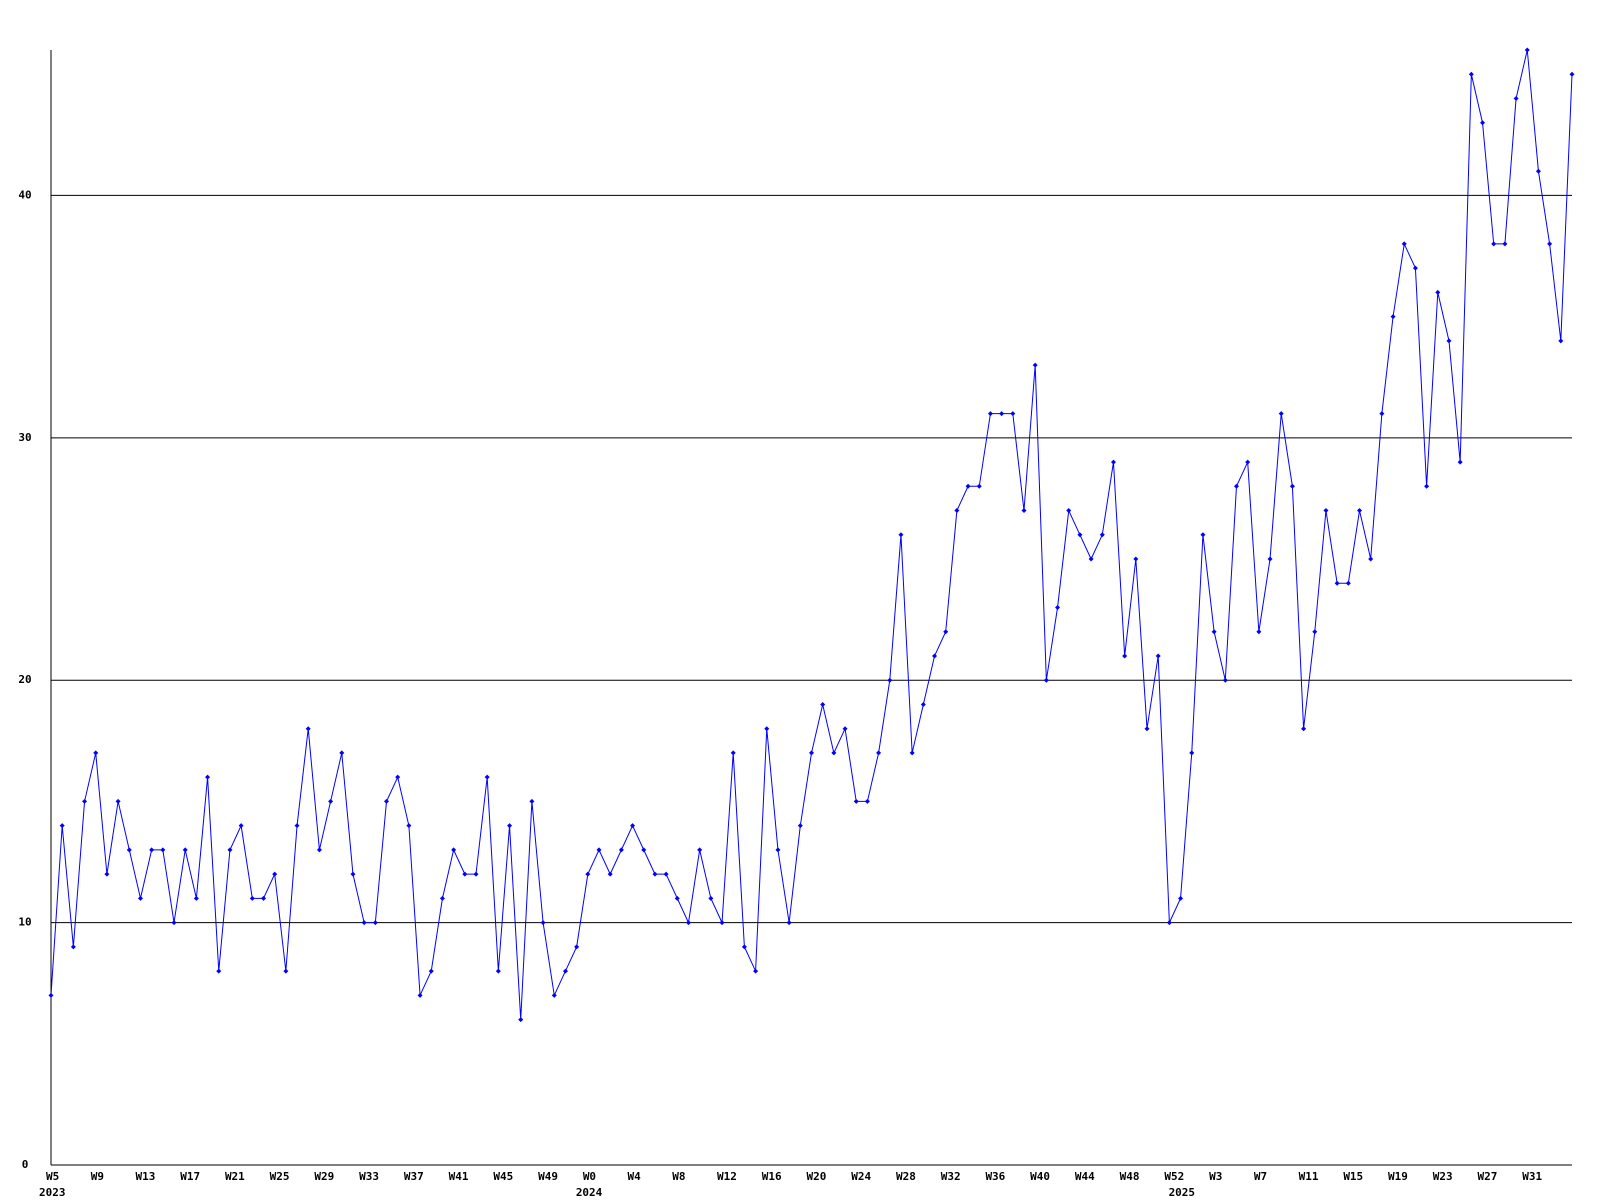  Describe the element at coordinates (548, 1176) in the screenshot. I see `x-tick-label: W49` at that location.